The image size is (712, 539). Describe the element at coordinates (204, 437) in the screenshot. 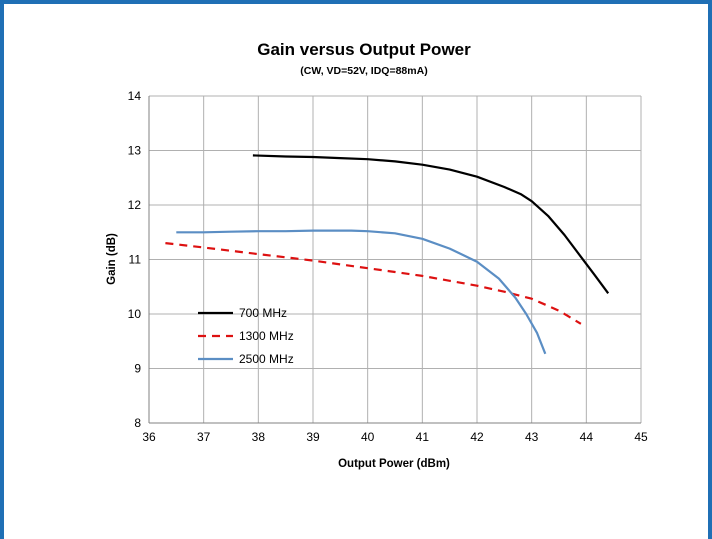

I see `x-tick-label: 37` at that location.